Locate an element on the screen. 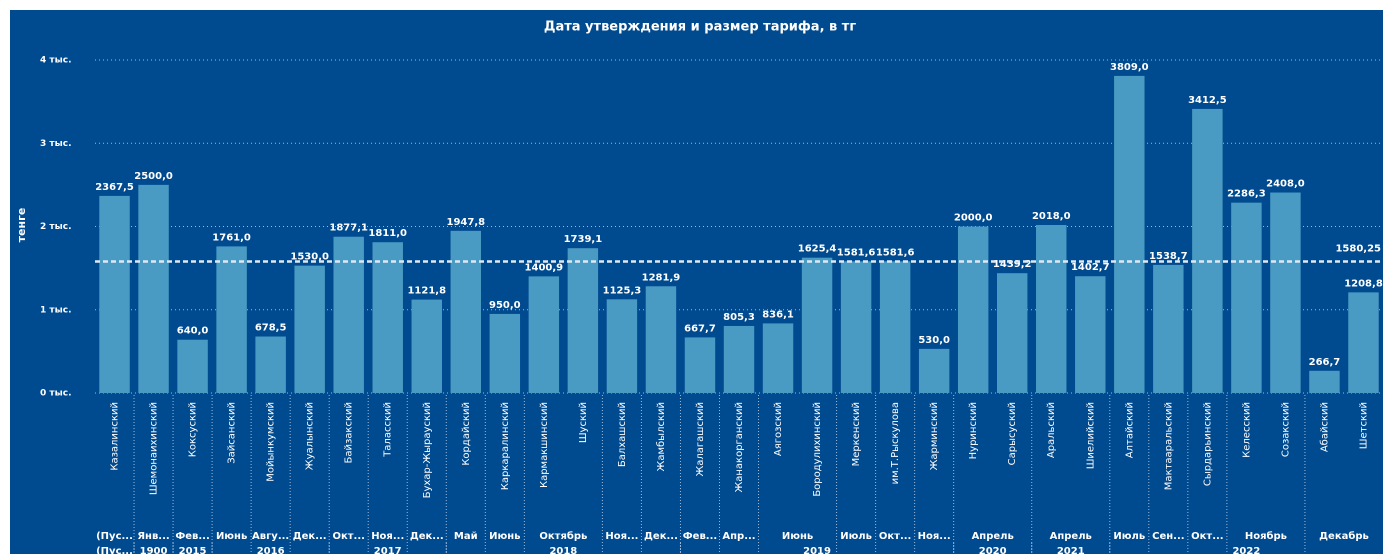 The height and width of the screenshot is (554, 1383). x-tick-label: Аягозский is located at coordinates (778, 429).